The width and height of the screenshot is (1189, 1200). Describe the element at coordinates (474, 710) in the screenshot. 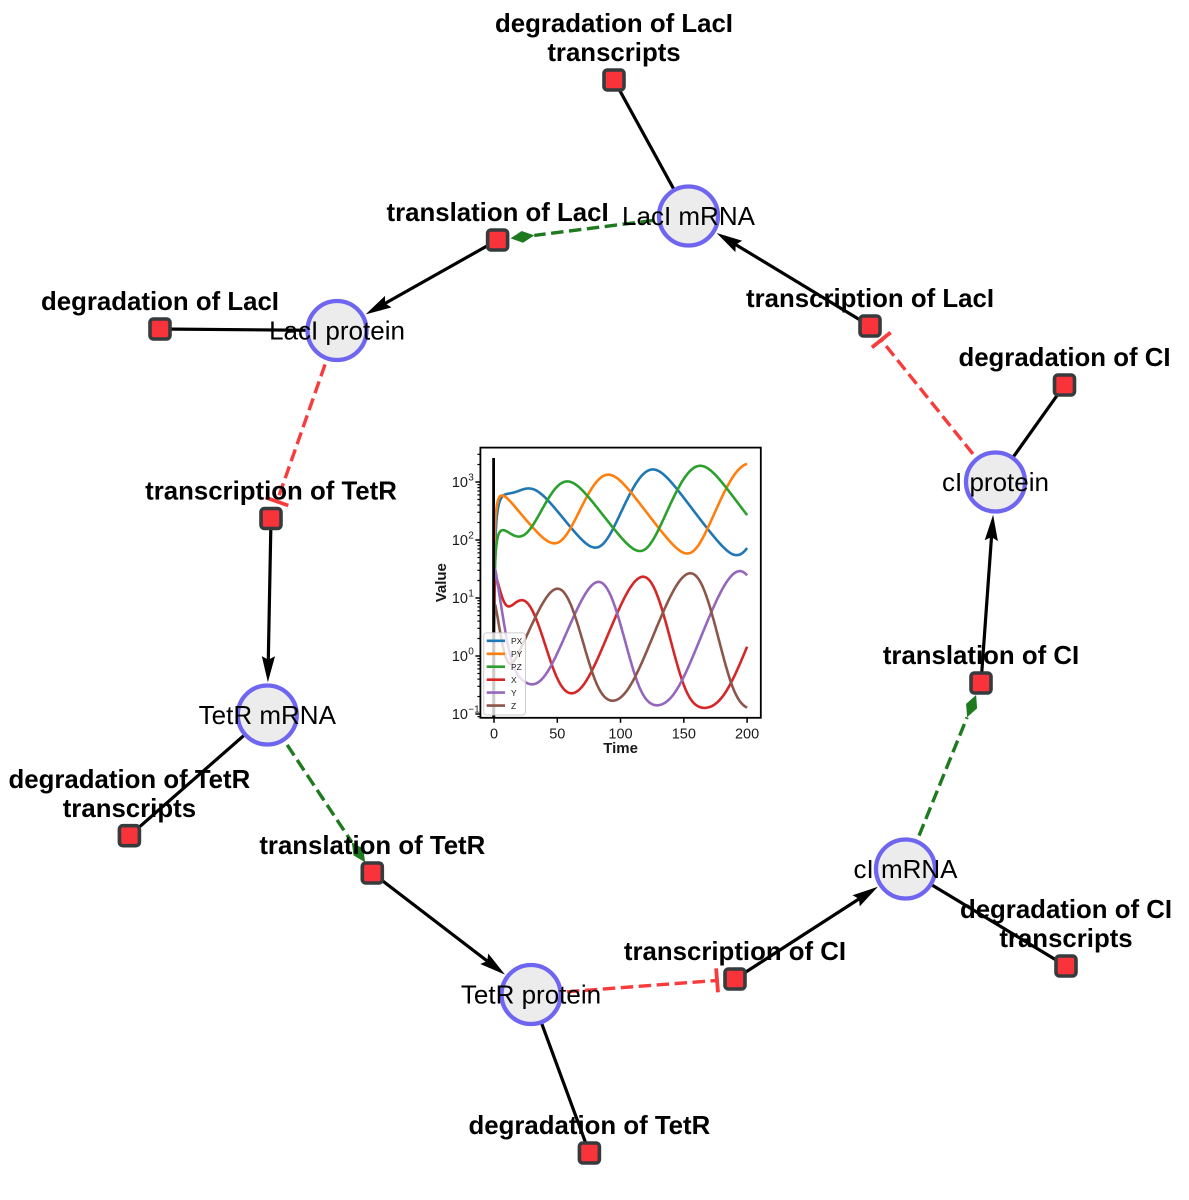

I see `svg-text: −1` at that location.